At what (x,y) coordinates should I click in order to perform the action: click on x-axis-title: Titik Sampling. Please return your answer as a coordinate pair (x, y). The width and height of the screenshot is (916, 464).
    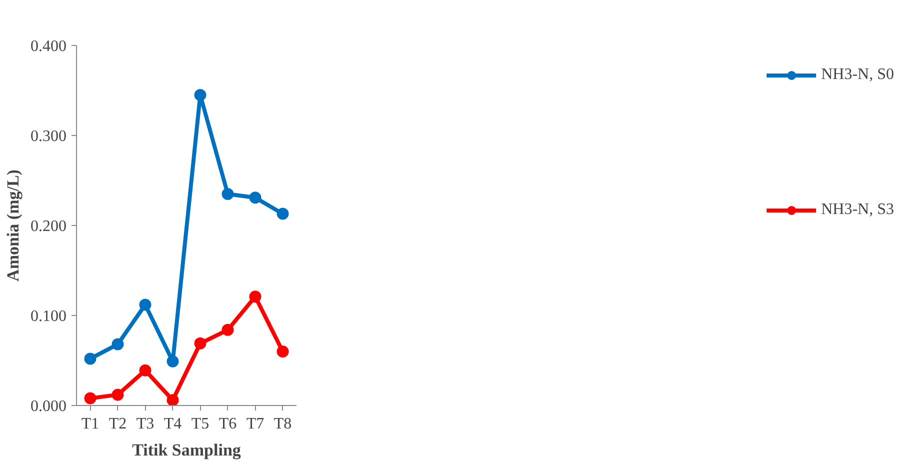
    Looking at the image, I should click on (187, 450).